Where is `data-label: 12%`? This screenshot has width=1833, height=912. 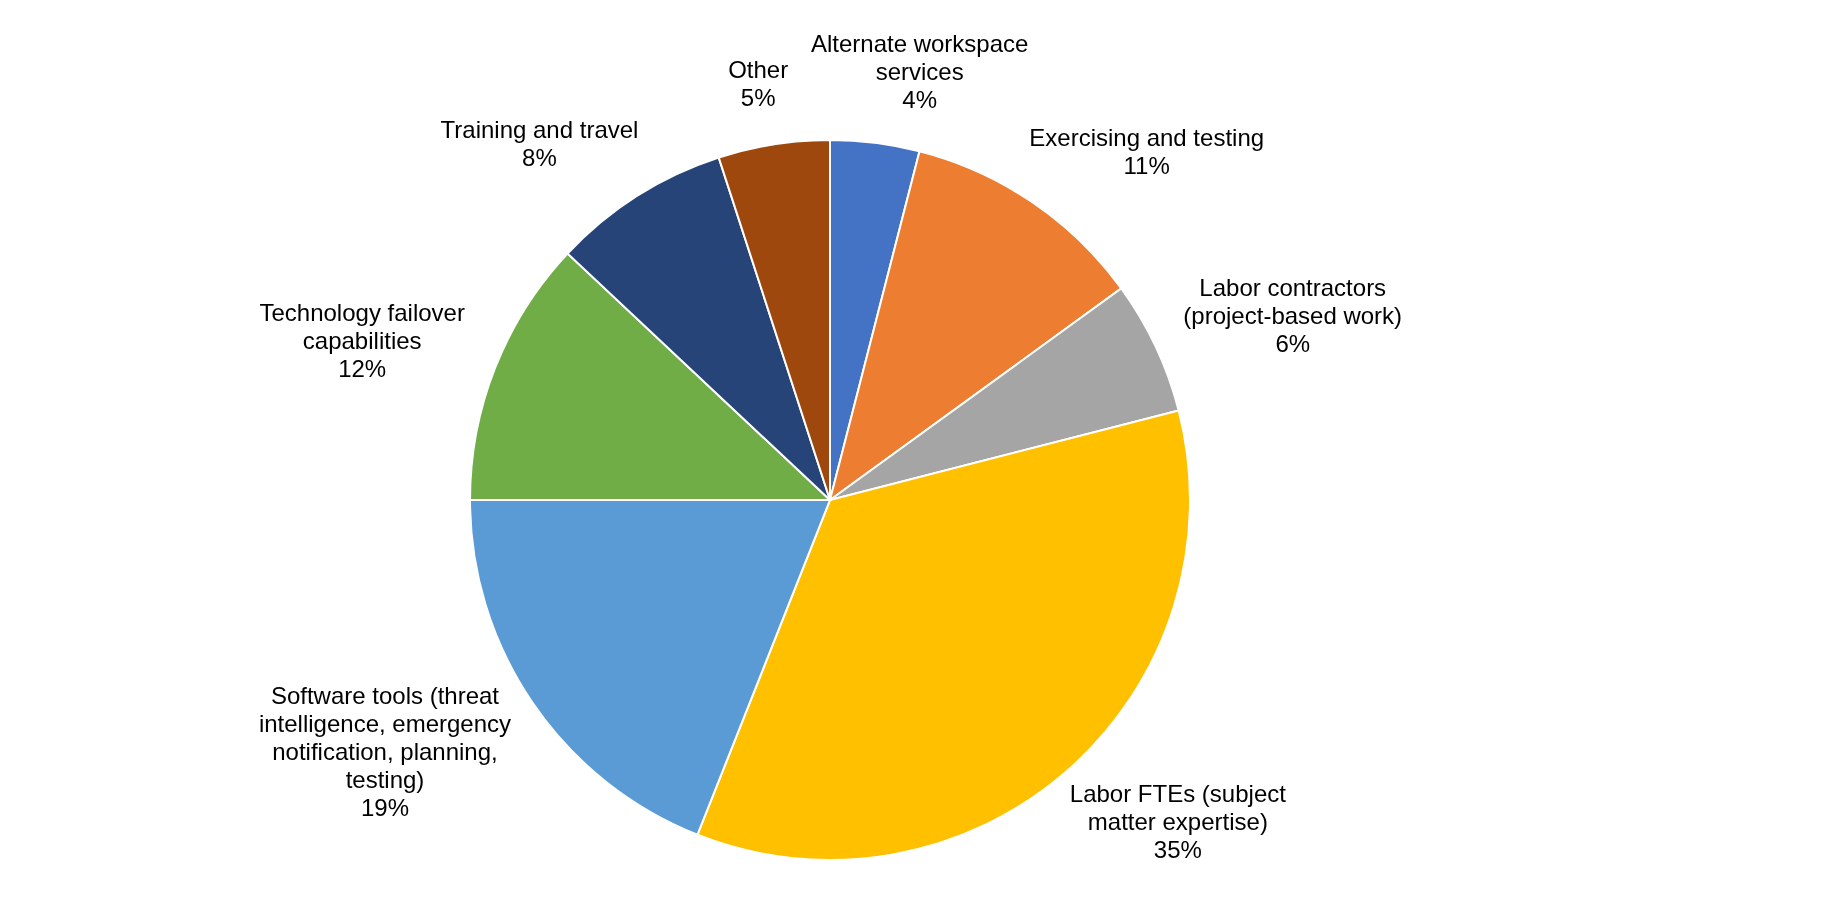 data-label: 12% is located at coordinates (362, 368).